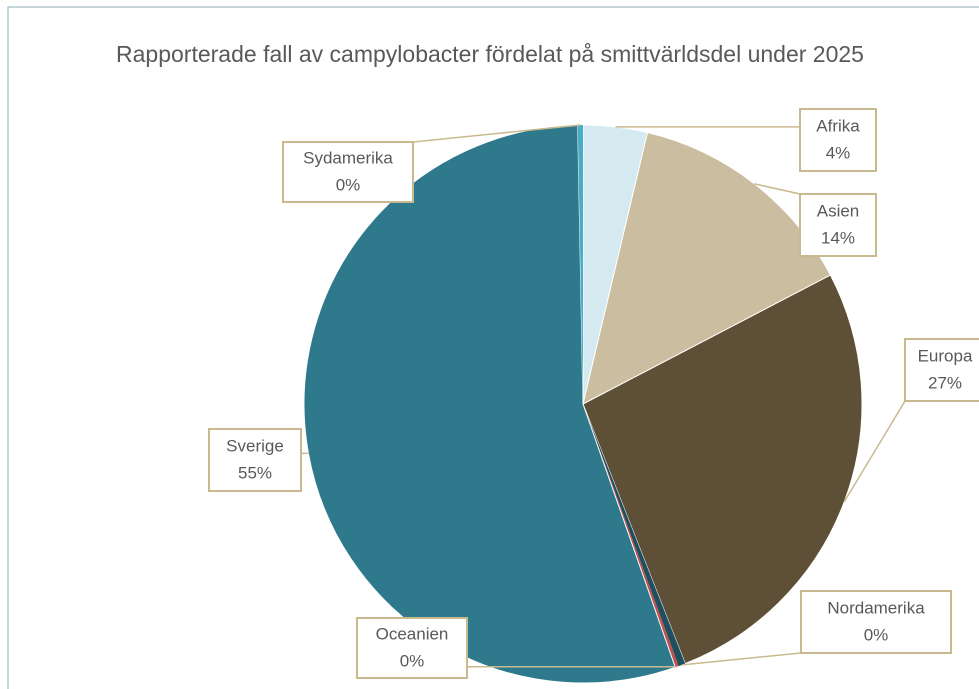 This screenshot has width=979, height=689. What do you see at coordinates (412, 633) in the screenshot?
I see `label-name: Oceanien` at bounding box center [412, 633].